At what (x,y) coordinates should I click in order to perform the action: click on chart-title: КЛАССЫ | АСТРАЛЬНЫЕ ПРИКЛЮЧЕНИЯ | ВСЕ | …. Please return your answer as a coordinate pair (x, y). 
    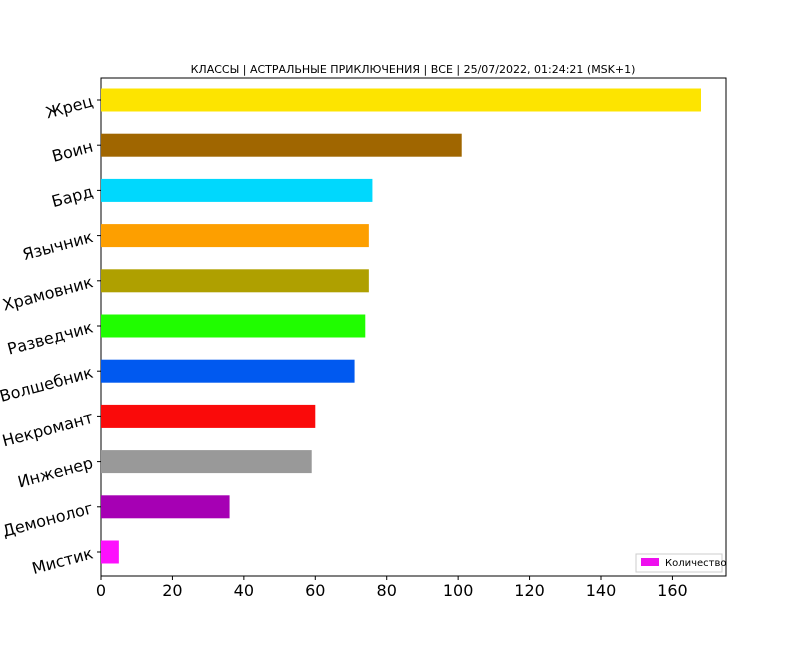
    Looking at the image, I should click on (413, 69).